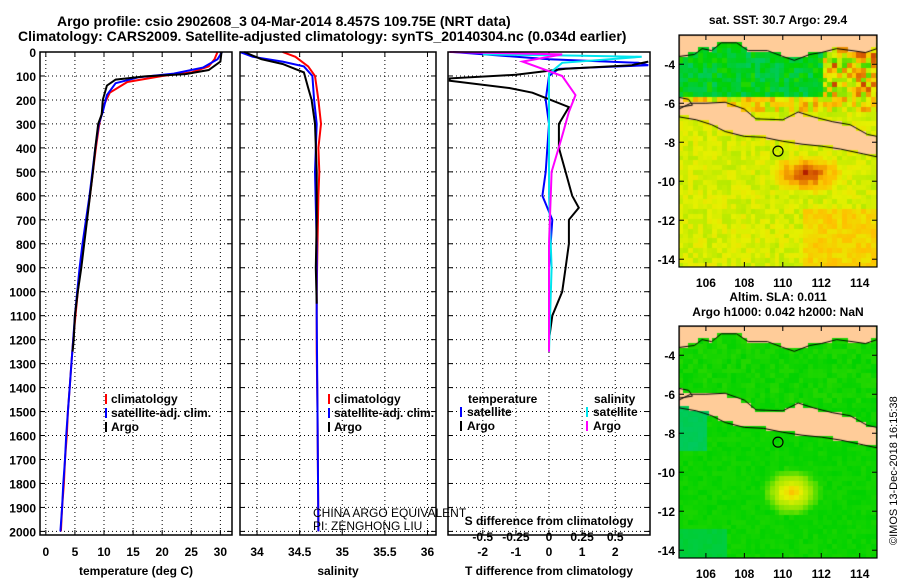 The width and height of the screenshot is (900, 580). What do you see at coordinates (22, 437) in the screenshot?
I see `y-tick-label: 1600` at bounding box center [22, 437].